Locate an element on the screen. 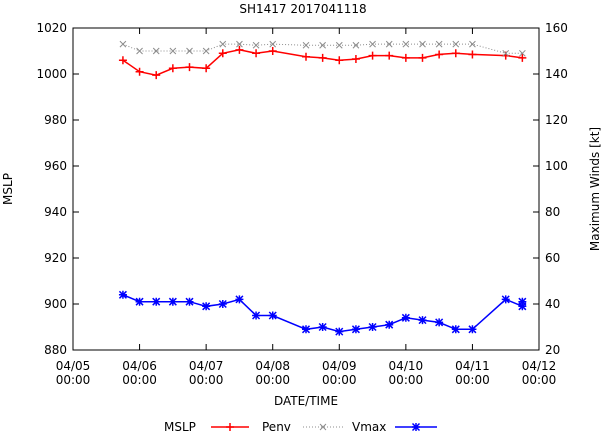 The height and width of the screenshot is (432, 606). y-tick-label: 1000 is located at coordinates (51, 74).